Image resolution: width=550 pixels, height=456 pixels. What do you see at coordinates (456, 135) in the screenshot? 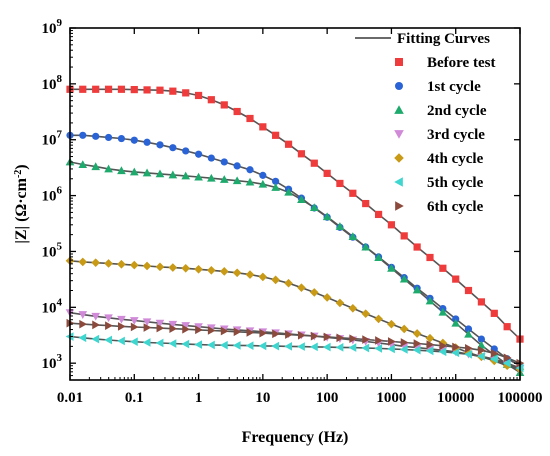
I see `legend-label: 3rd cycle` at bounding box center [456, 135].